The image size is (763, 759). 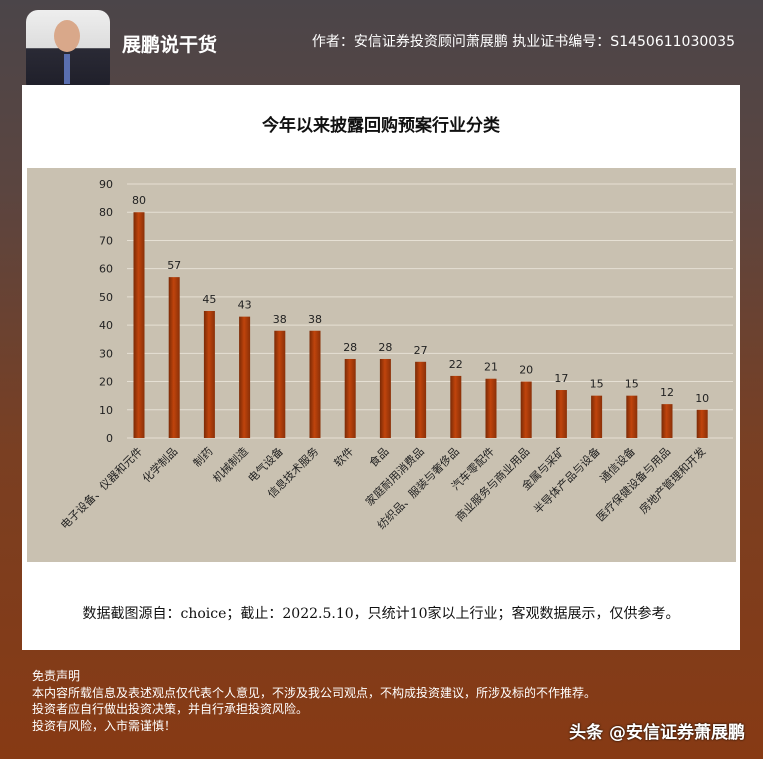 I want to click on data-label: 21, so click(x=491, y=367).